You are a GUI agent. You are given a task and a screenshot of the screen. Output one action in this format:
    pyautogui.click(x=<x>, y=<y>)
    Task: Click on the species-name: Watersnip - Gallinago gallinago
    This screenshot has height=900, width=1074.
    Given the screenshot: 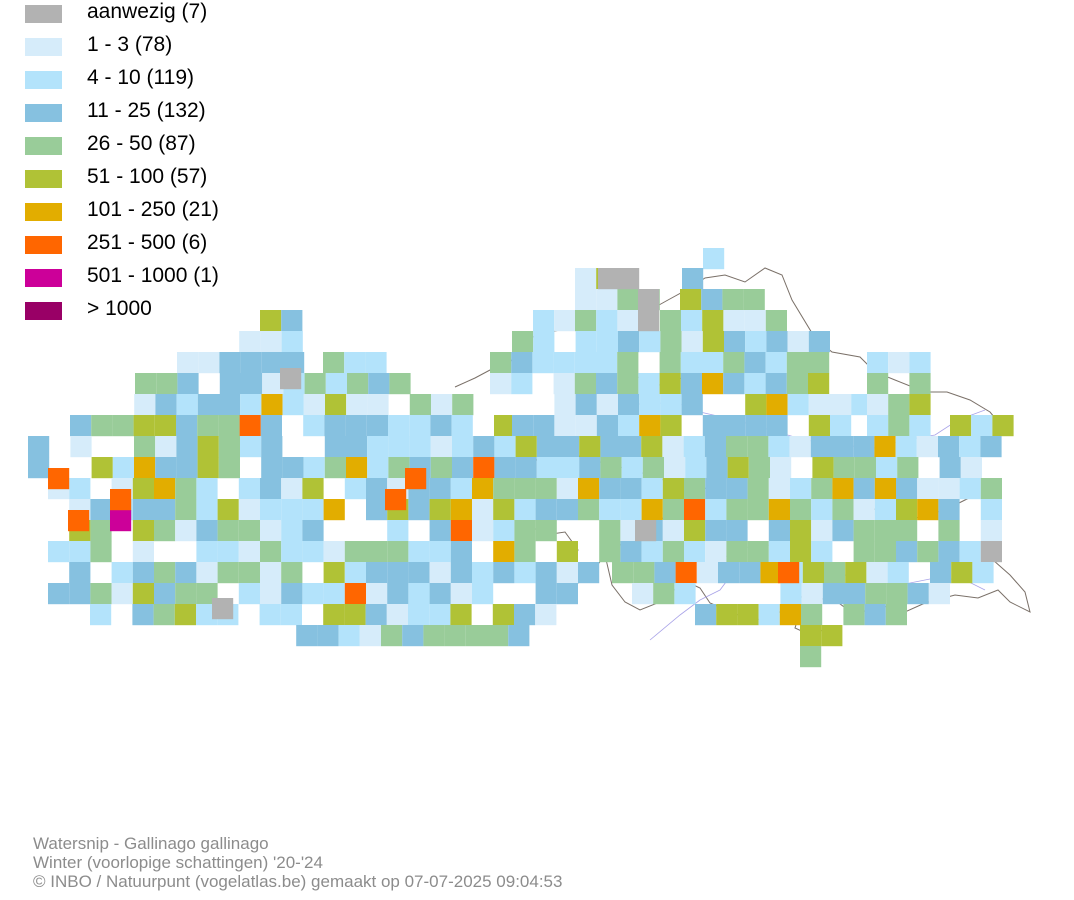 What is the action you would take?
    pyautogui.click(x=151, y=843)
    